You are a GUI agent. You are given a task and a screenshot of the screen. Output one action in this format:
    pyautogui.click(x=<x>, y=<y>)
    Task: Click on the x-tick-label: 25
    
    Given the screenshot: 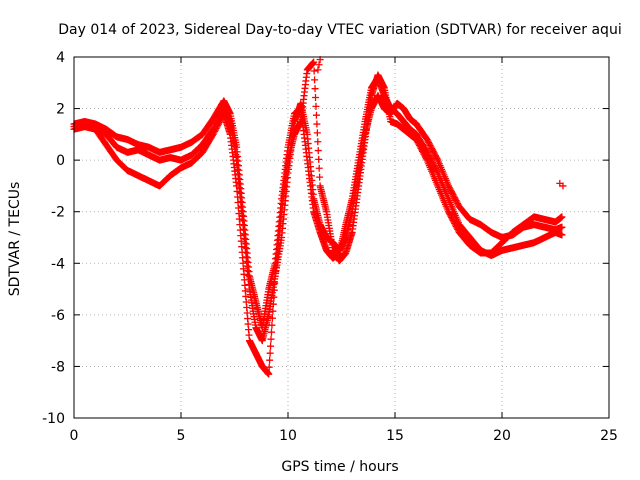 What is the action you would take?
    pyautogui.click(x=609, y=436)
    